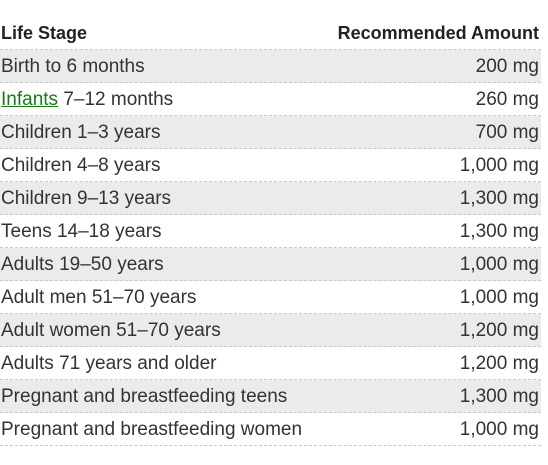 This screenshot has width=548, height=465. I want to click on table-row: Adults 19–50 years 1,000 mg, so click(270, 264).